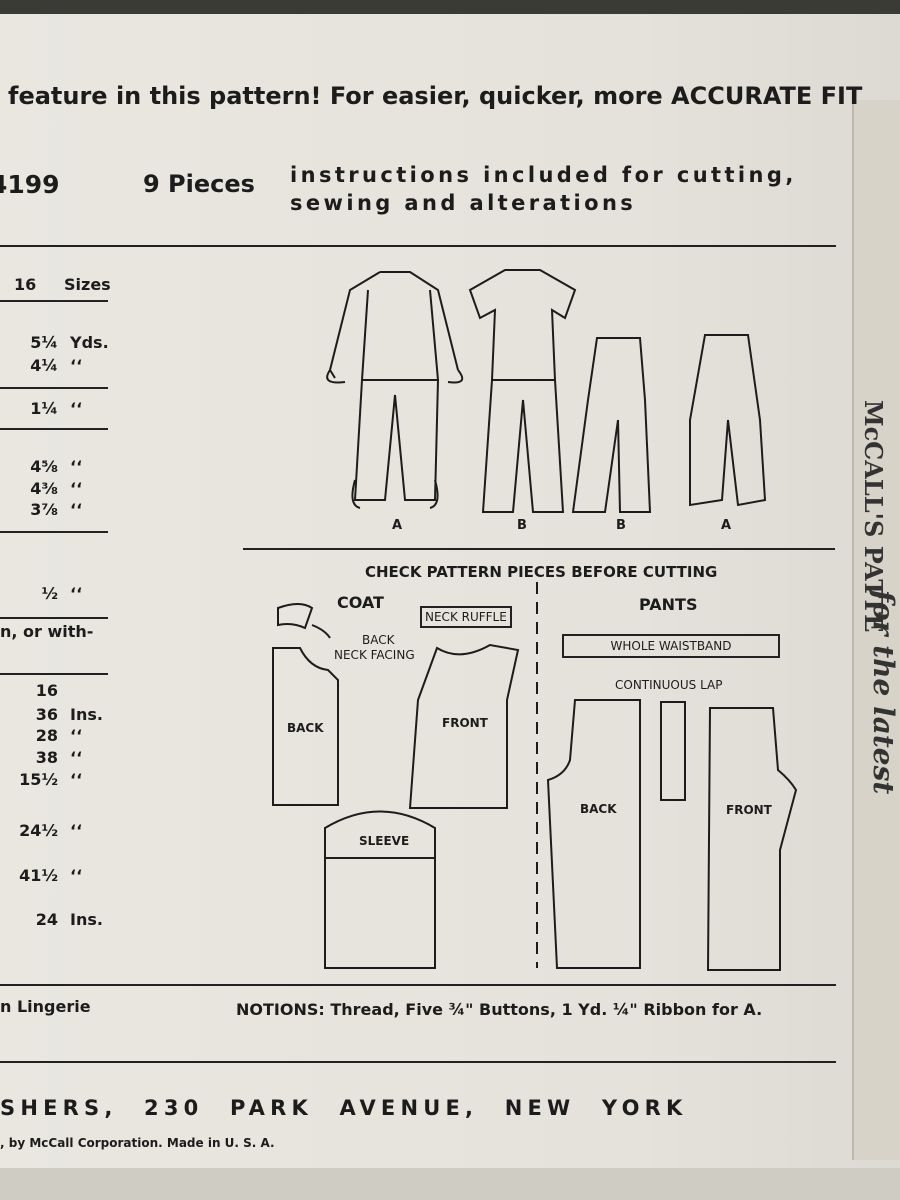 This screenshot has width=900, height=1200. I want to click on neck-facing, so click(304, 621).